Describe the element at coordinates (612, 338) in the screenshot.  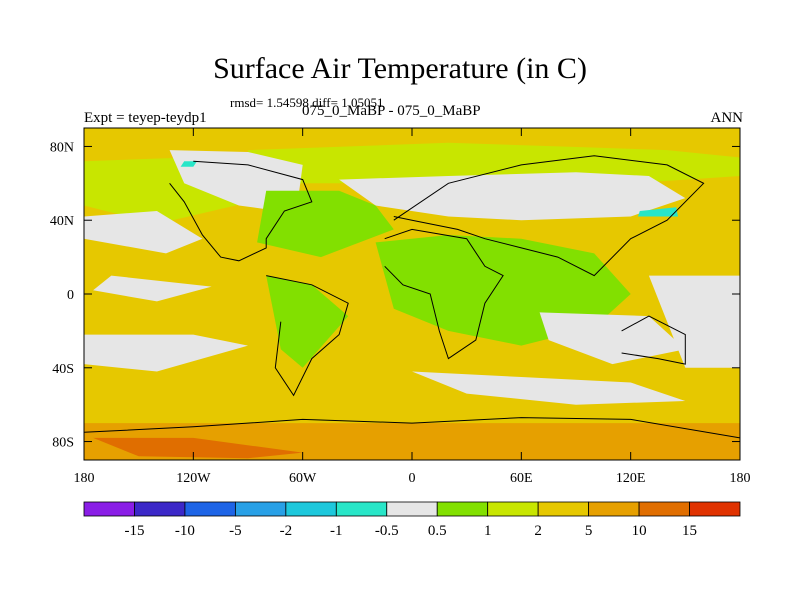
I see `region-indian-ocean-white` at that location.